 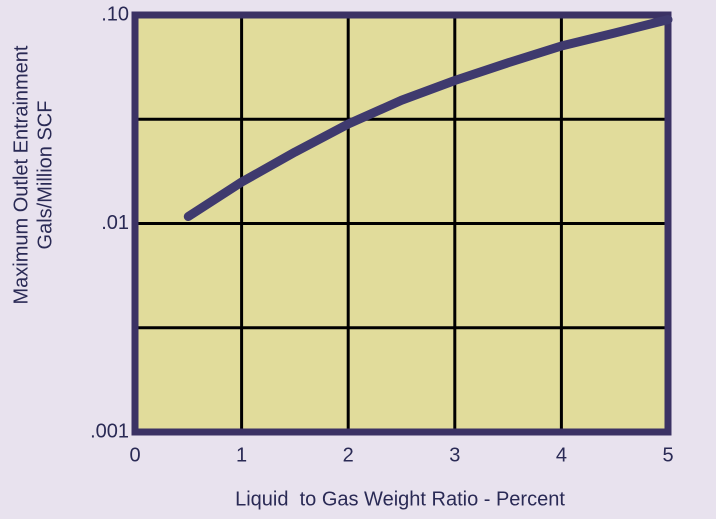 What do you see at coordinates (348, 455) in the screenshot?
I see `x-tick-label: 2` at bounding box center [348, 455].